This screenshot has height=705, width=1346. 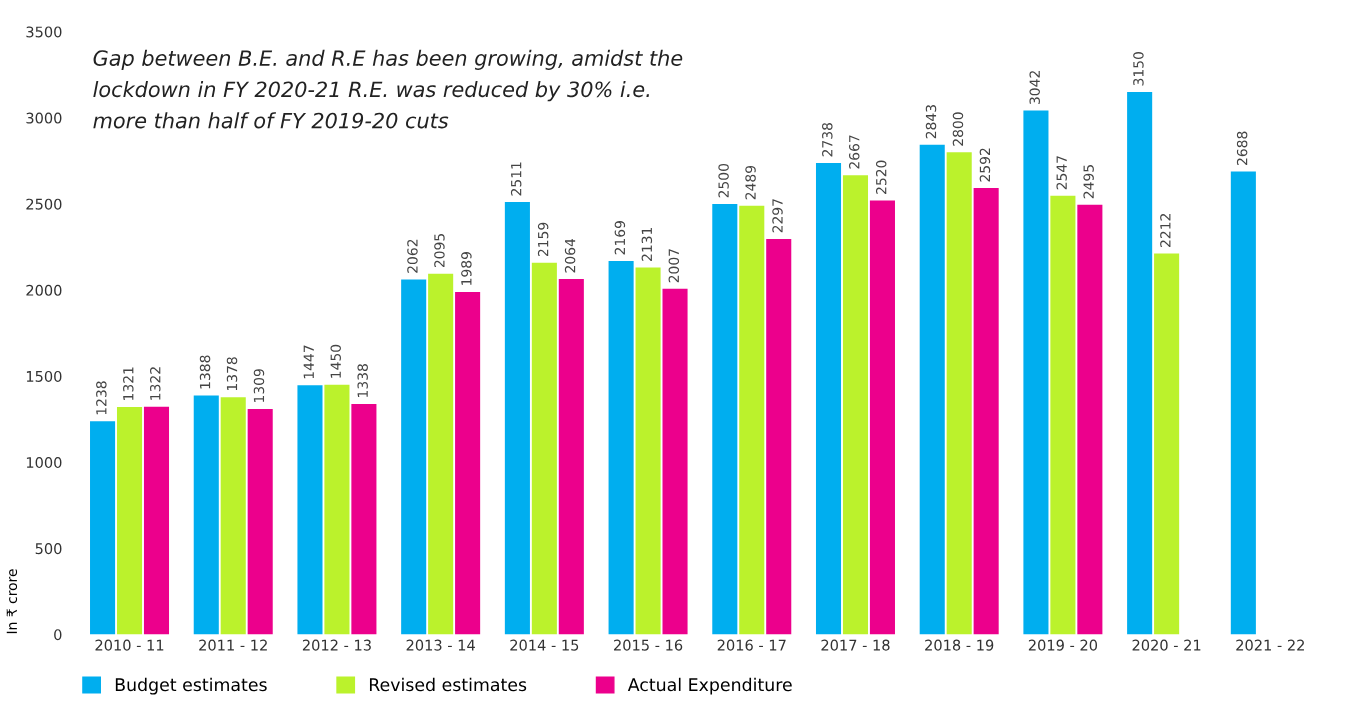 I want to click on data-label: 2500, so click(x=723, y=180).